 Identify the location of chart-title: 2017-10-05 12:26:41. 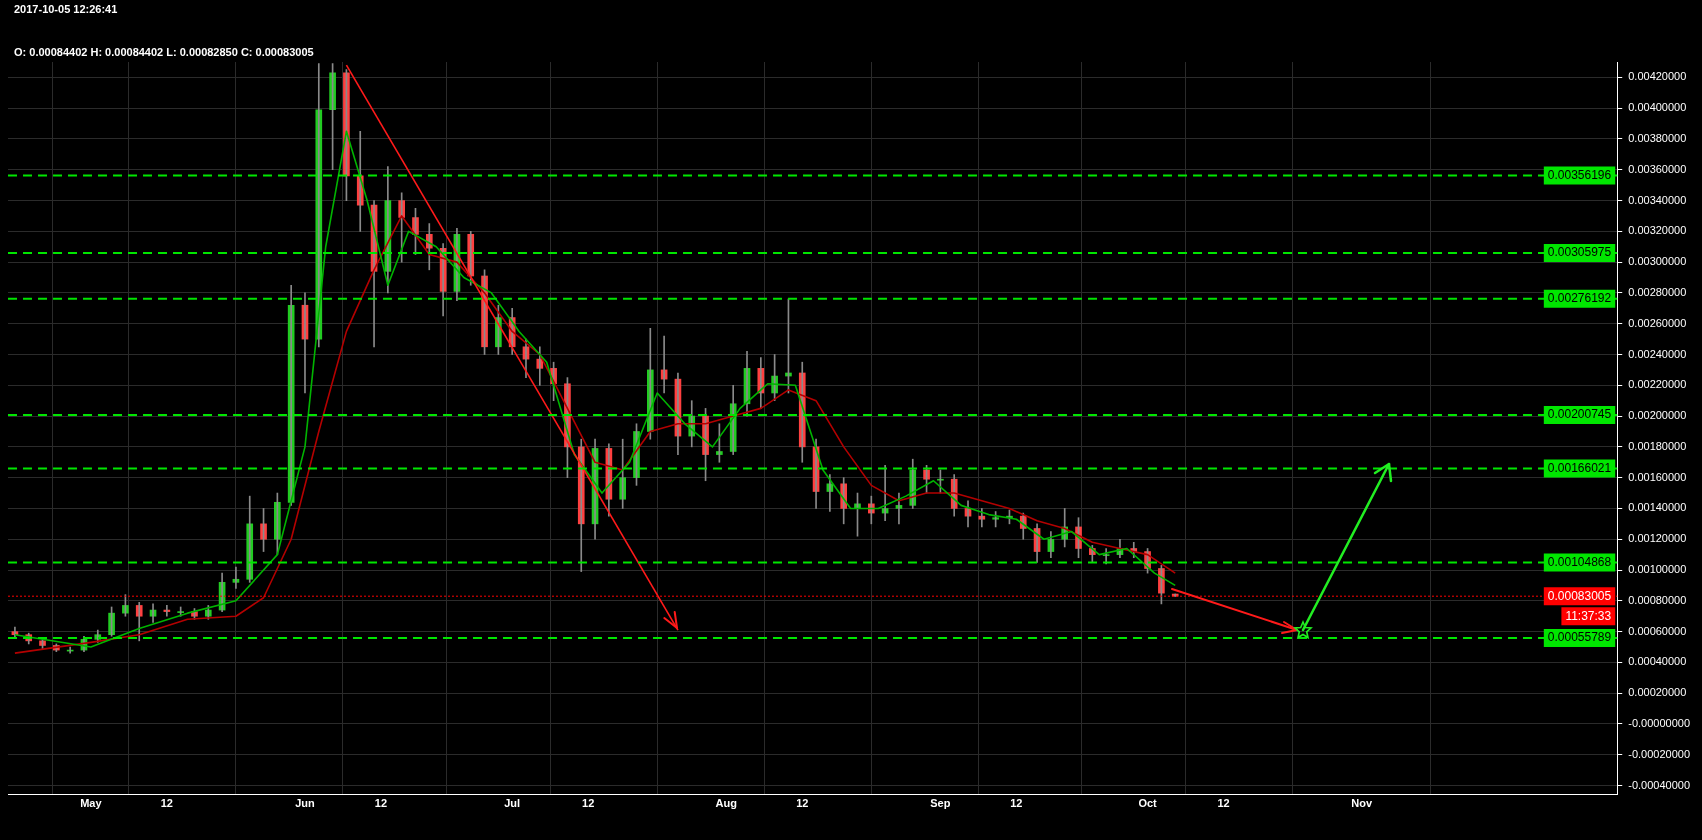
(66, 9).